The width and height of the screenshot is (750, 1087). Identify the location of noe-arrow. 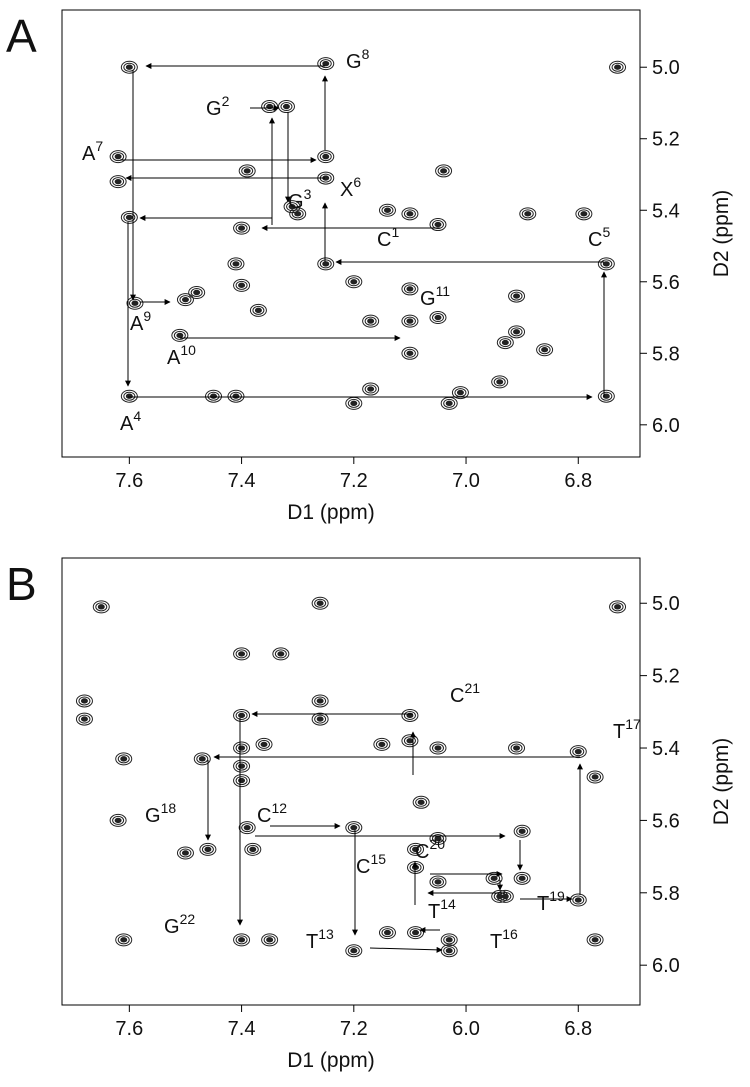
(406, 949).